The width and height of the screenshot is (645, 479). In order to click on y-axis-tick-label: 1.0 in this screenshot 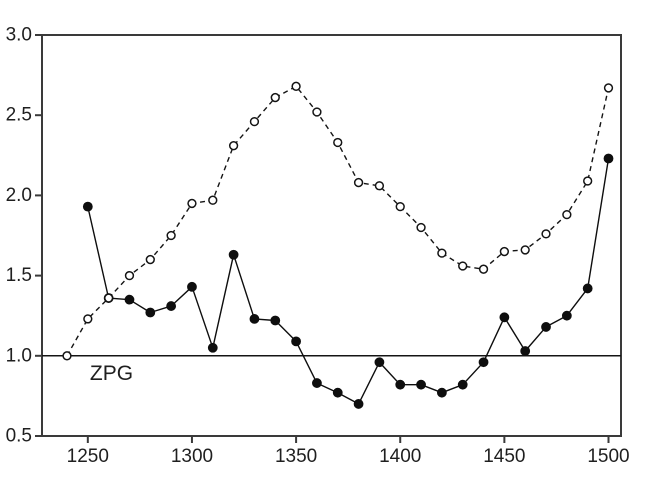, I will do `click(19, 355)`.